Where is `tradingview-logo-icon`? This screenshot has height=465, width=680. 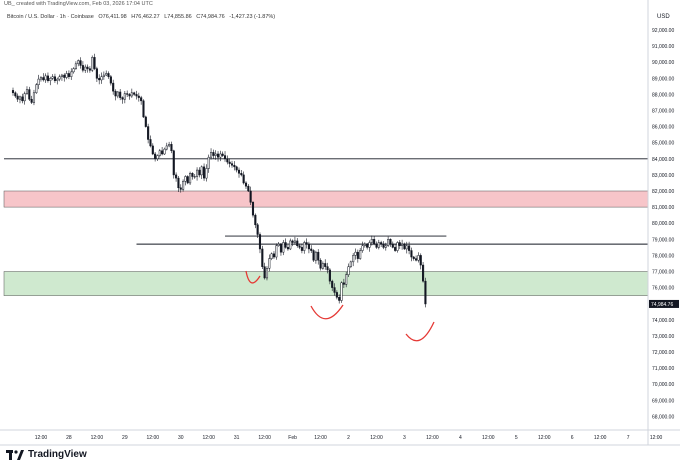 tradingview-logo-icon is located at coordinates (15, 454).